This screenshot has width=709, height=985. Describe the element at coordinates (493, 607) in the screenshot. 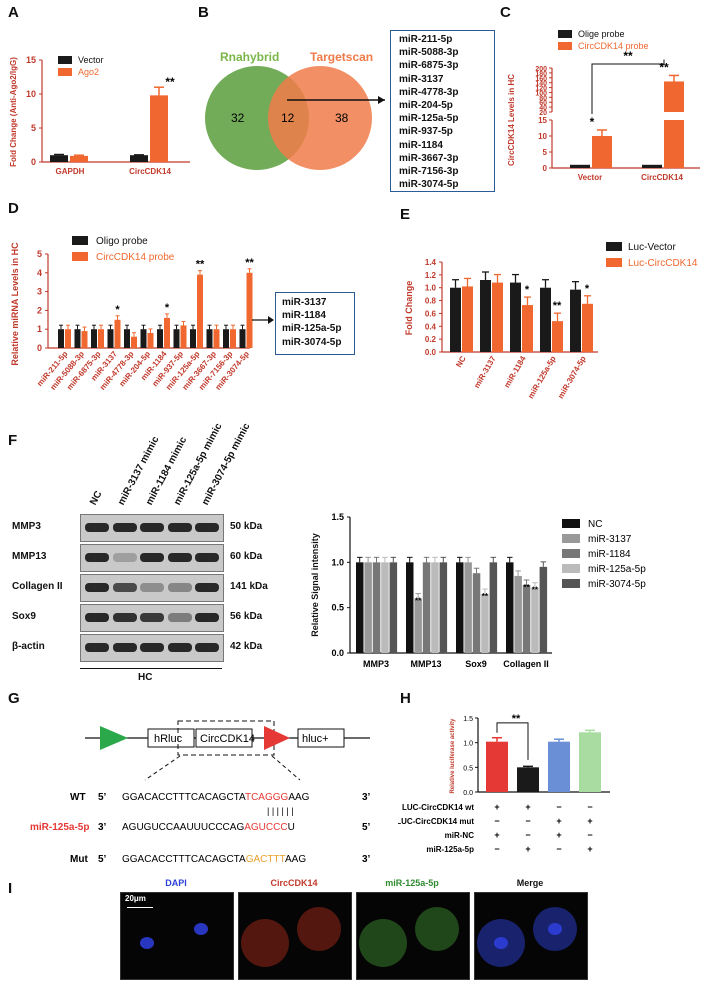

I see `bar-Sox9-miR-3074-5p` at that location.